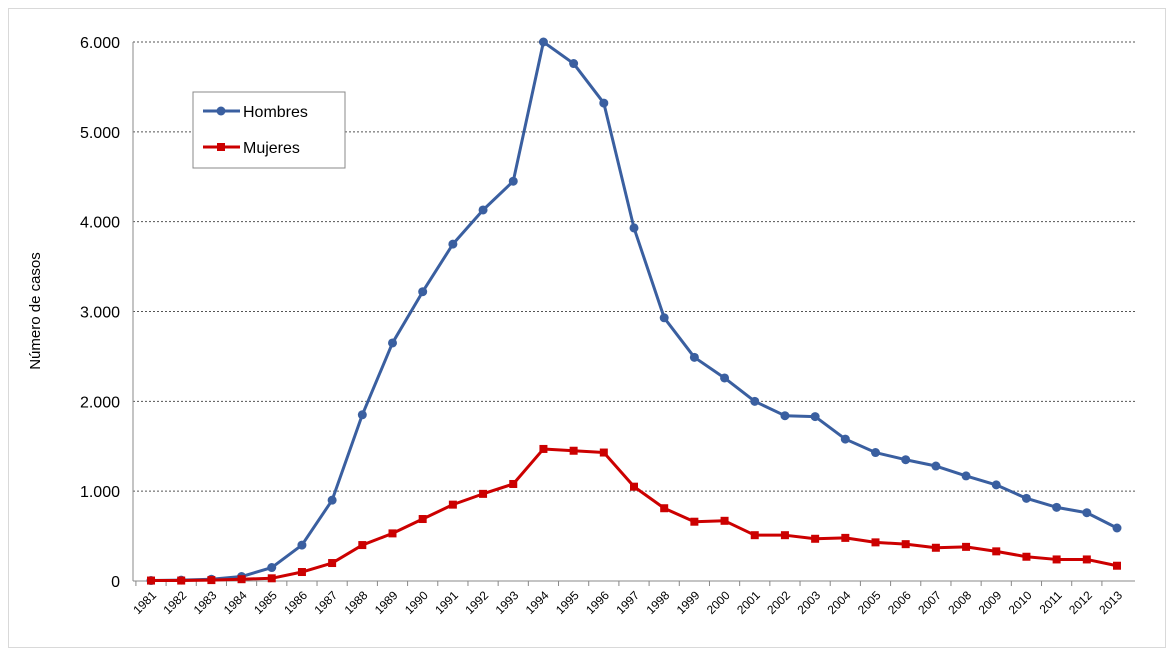  Describe the element at coordinates (839, 602) in the screenshot. I see `x-tick-label: 2004` at that location.